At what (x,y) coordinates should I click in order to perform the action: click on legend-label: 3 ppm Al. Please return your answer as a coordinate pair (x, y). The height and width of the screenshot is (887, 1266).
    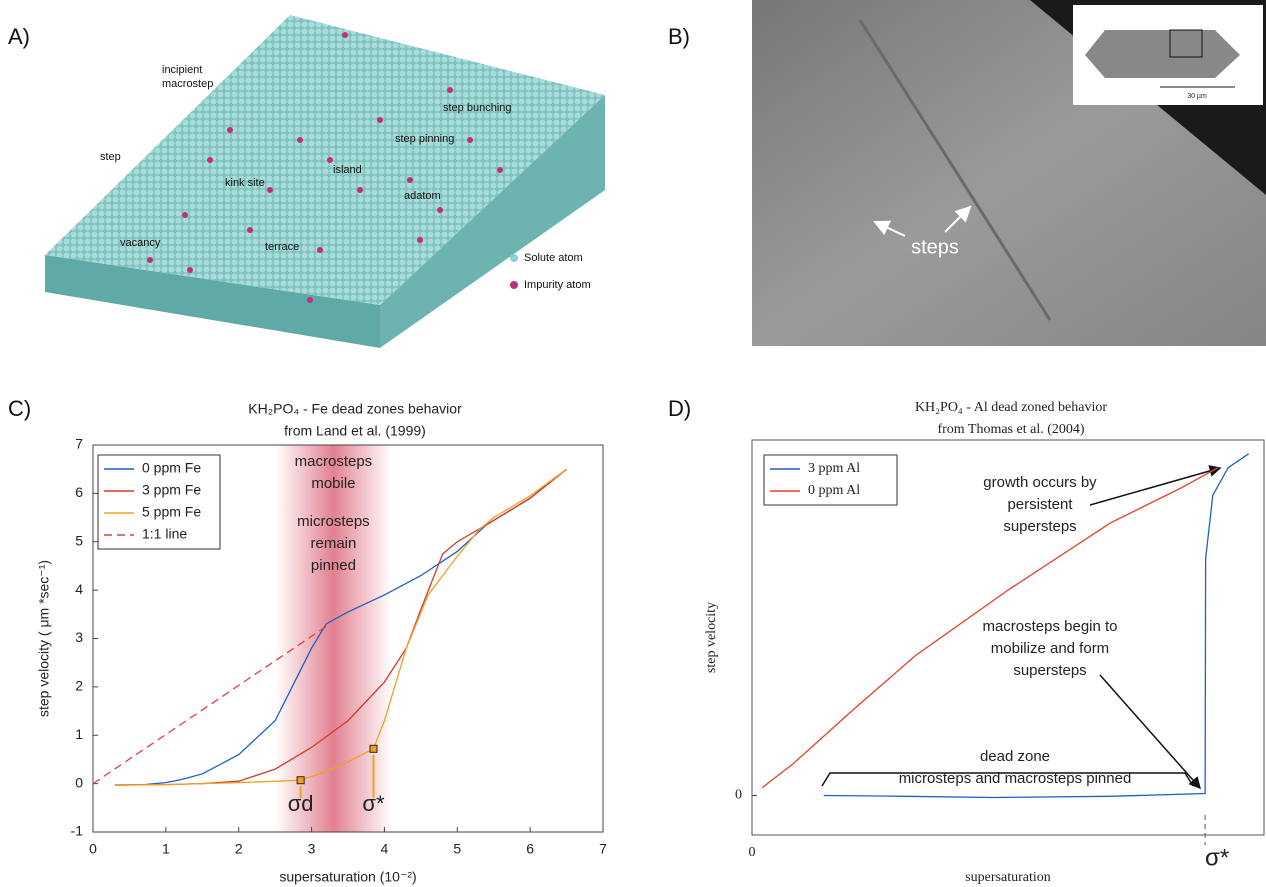
    Looking at the image, I should click on (834, 468).